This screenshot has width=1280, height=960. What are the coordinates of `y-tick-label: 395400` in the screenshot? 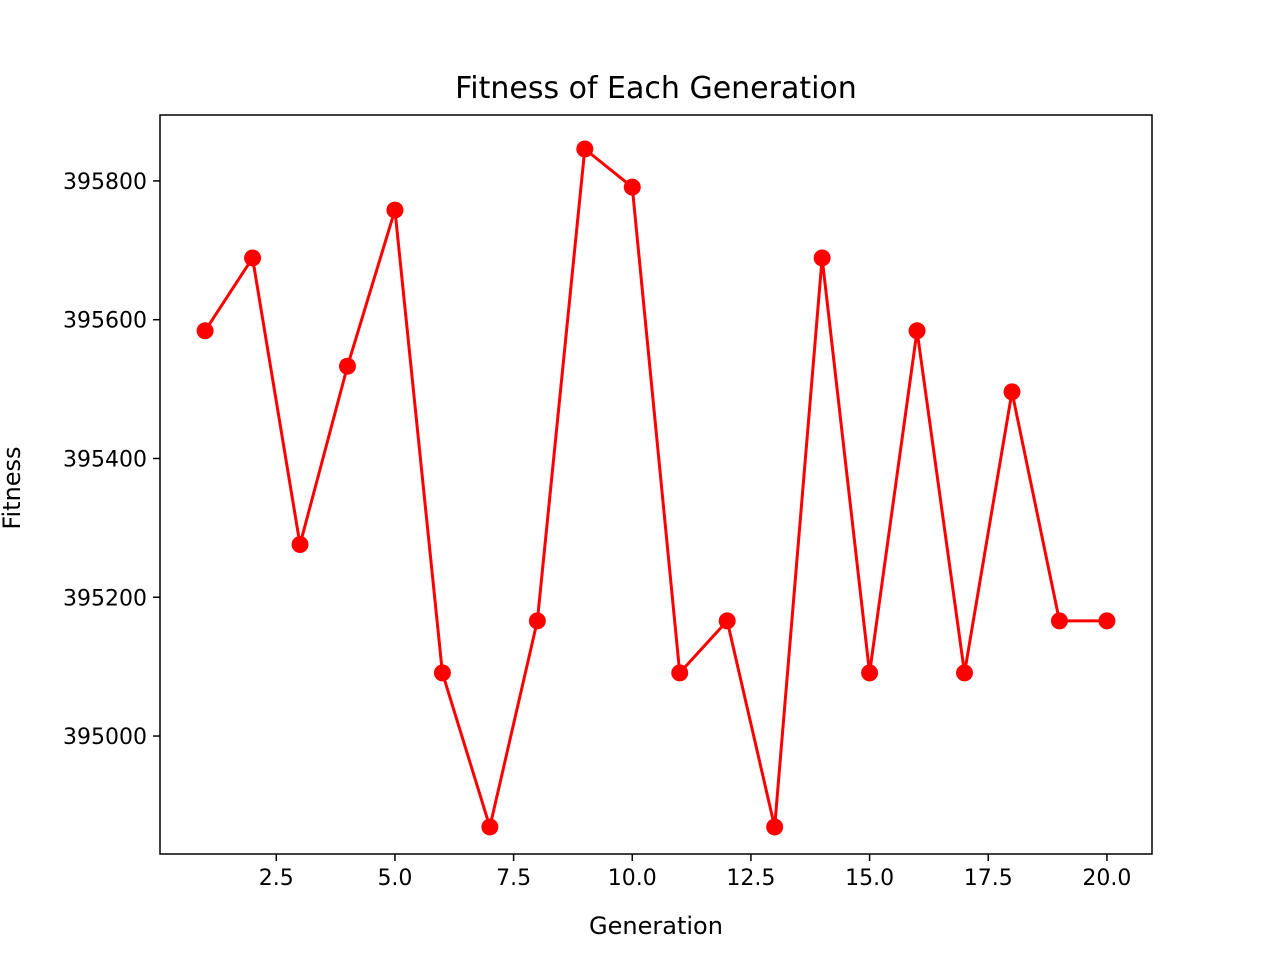 It's located at (105, 459).